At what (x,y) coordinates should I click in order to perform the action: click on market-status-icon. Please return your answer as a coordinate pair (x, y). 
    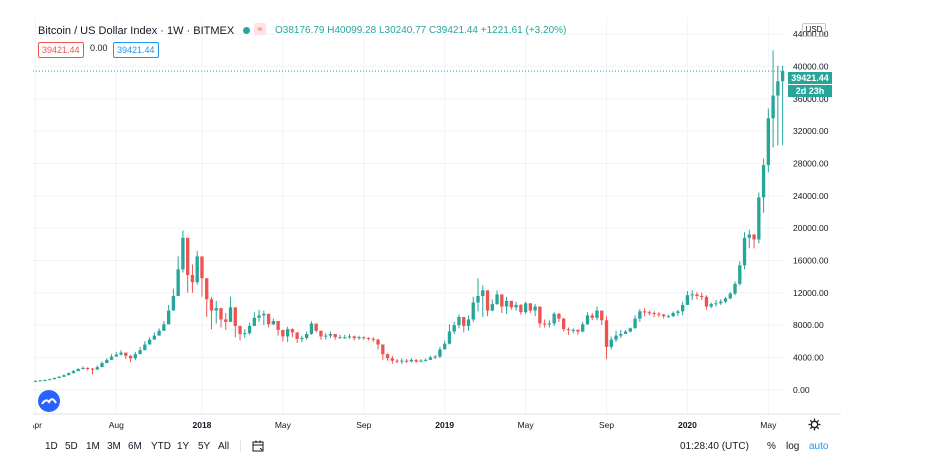
    Looking at the image, I should click on (246, 30).